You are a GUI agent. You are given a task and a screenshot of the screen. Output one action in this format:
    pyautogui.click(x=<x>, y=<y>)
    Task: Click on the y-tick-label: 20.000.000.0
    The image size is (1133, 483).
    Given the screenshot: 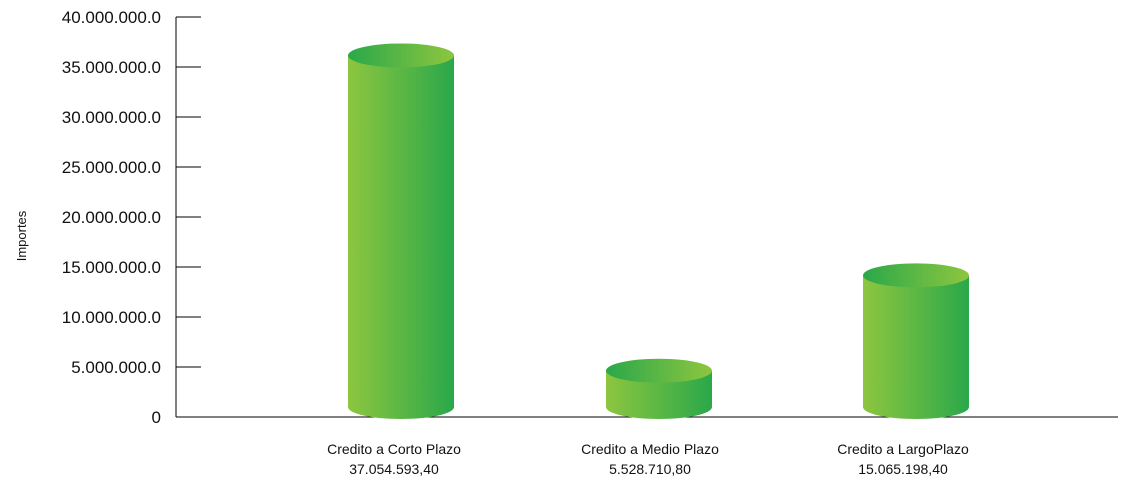 What is the action you would take?
    pyautogui.click(x=111, y=217)
    